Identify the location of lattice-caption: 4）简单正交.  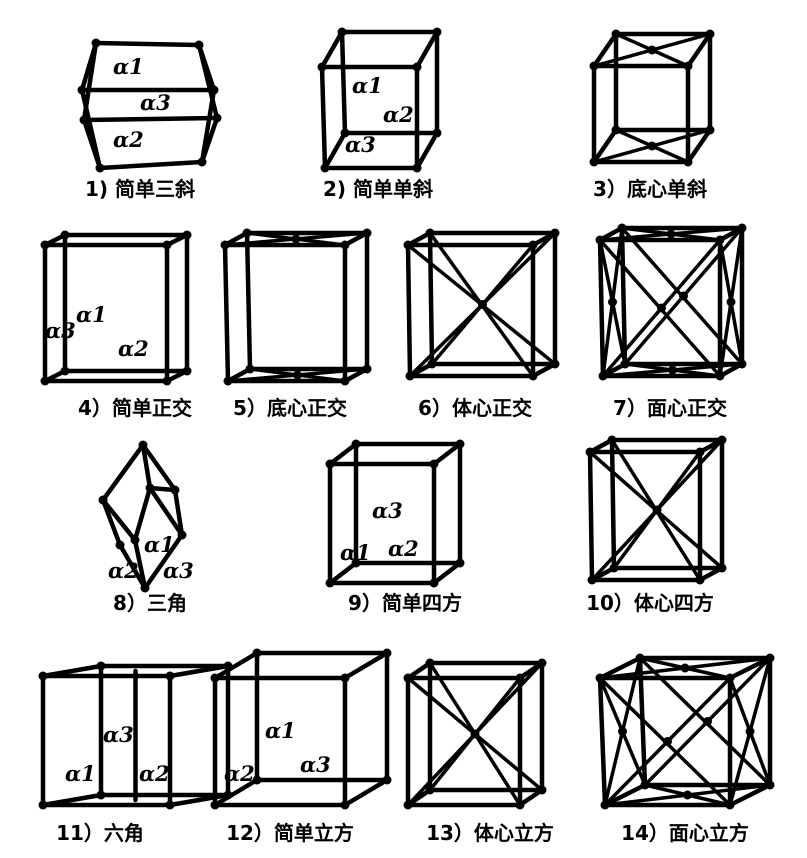
(135, 408).